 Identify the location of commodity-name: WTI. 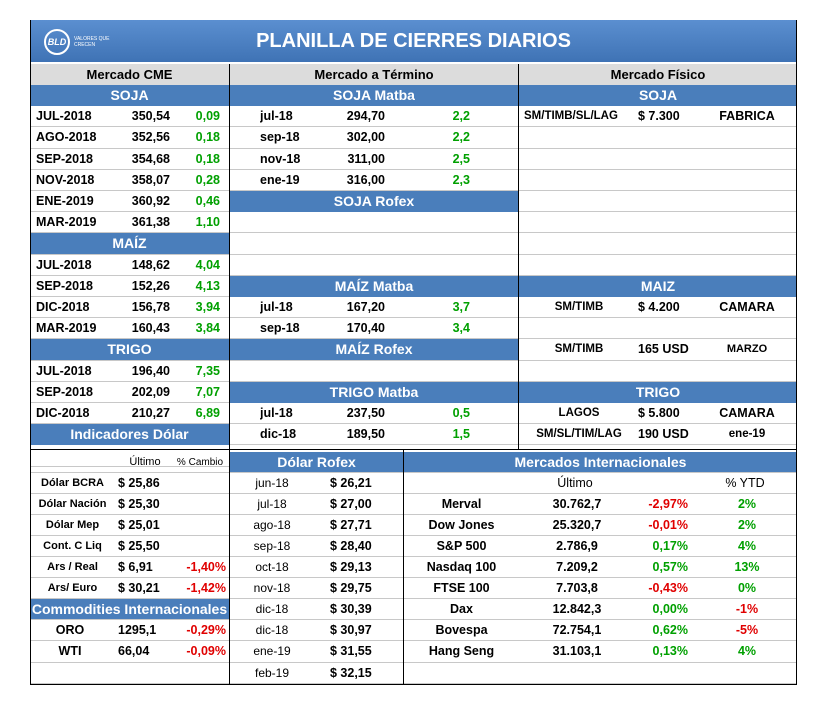
(70, 651).